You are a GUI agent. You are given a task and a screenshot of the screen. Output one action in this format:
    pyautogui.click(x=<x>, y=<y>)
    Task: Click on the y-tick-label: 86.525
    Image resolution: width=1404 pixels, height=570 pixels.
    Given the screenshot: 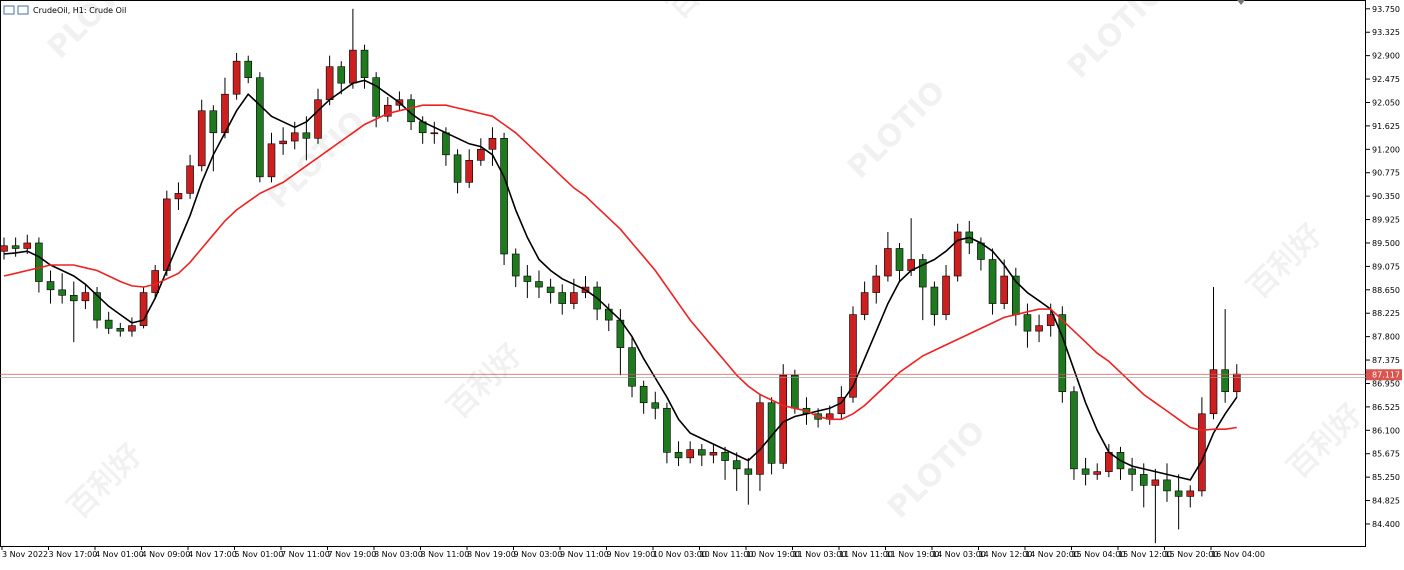 What is the action you would take?
    pyautogui.click(x=1386, y=407)
    